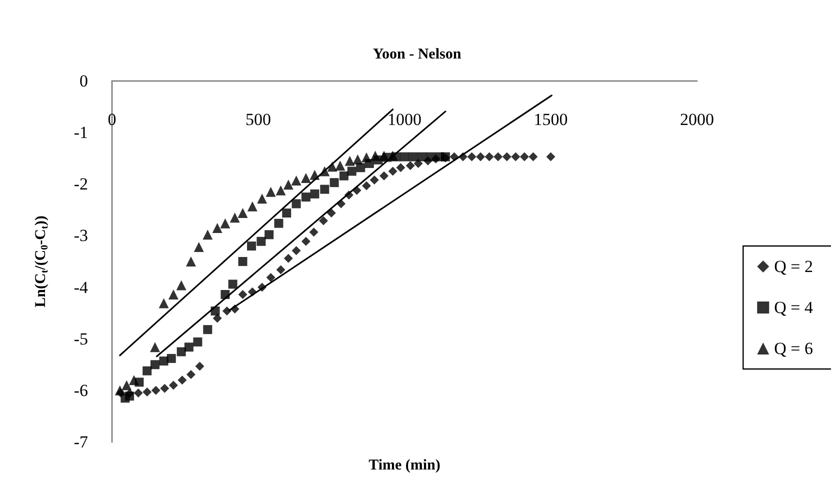 Image resolution: width=839 pixels, height=486 pixels. I want to click on x-tick-label: 2000, so click(697, 119).